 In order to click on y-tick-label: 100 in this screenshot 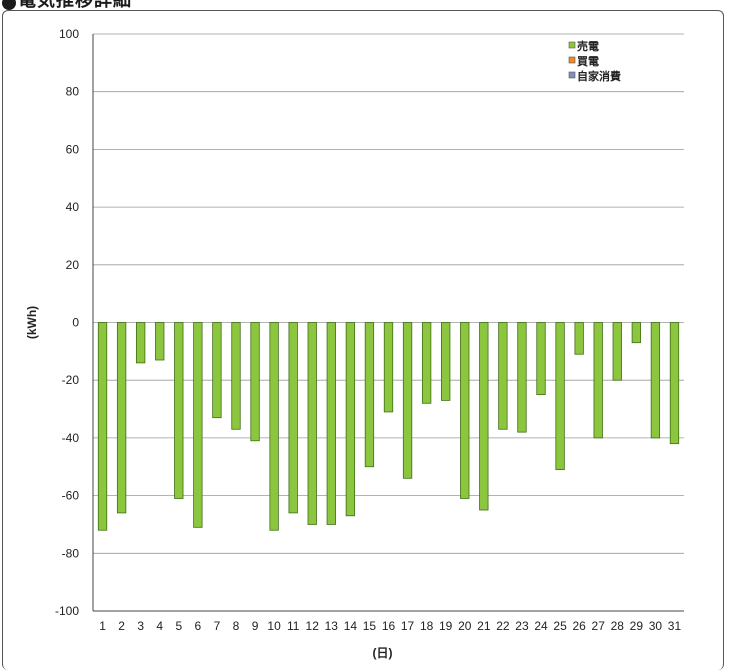, I will do `click(69, 34)`.